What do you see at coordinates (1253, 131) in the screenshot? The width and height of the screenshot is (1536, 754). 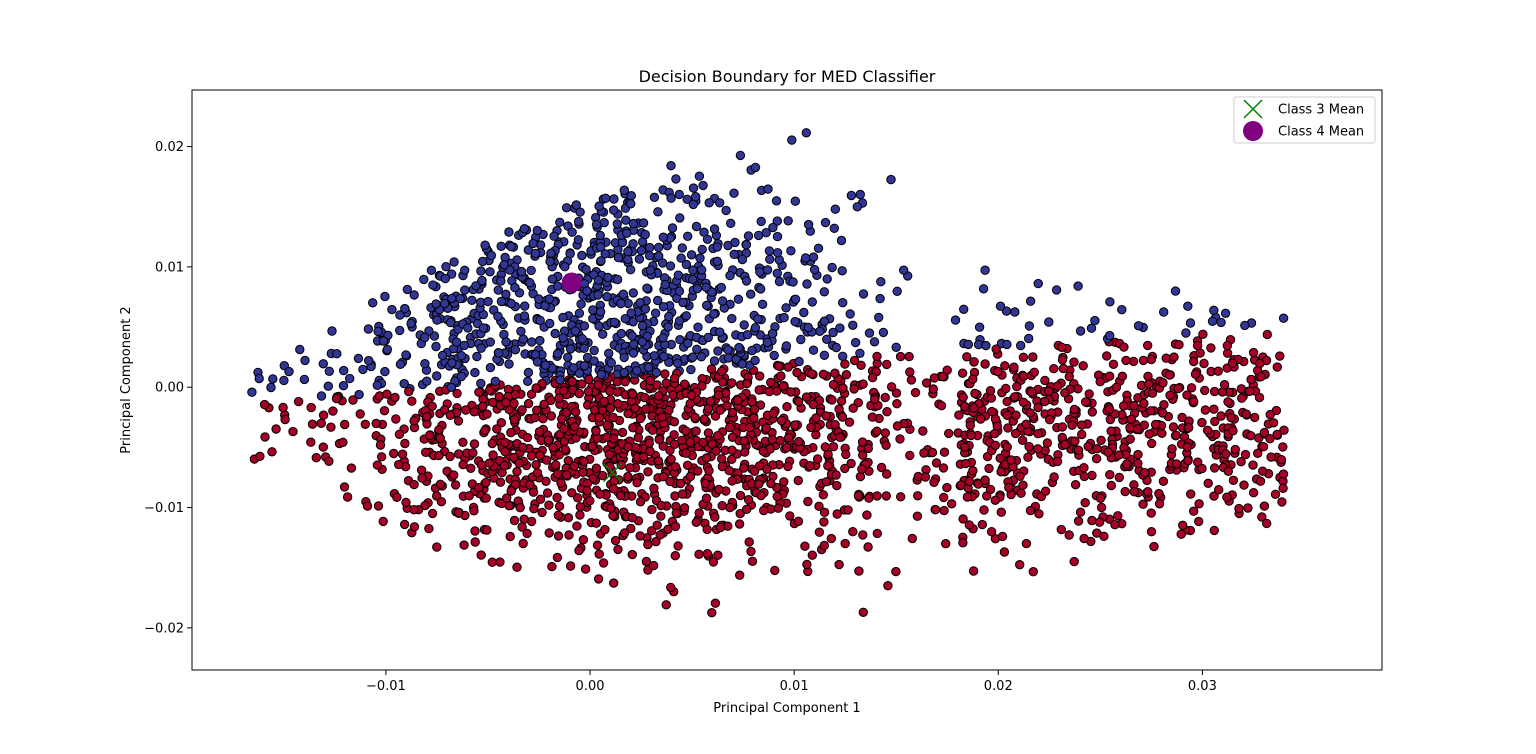 I see `legend-class-4-symbol` at bounding box center [1253, 131].